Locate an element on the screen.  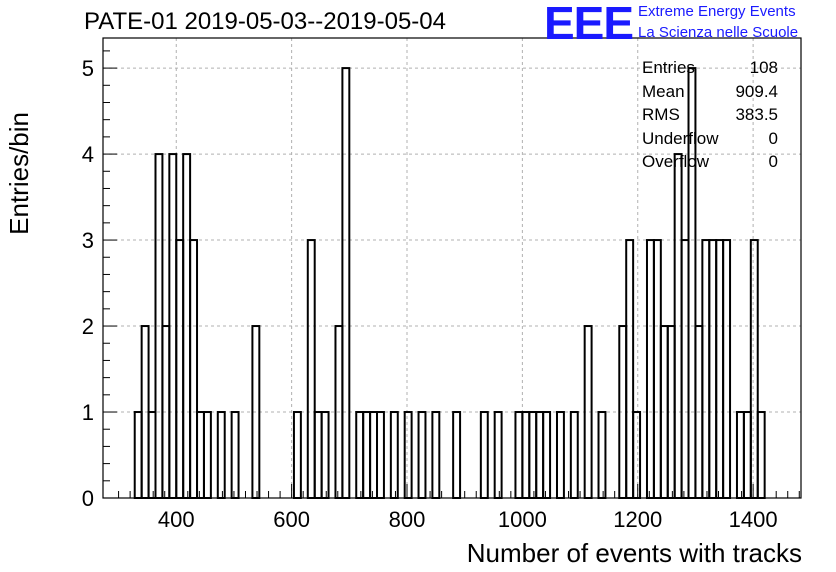
x-tick-label: 1400 is located at coordinates (753, 519).